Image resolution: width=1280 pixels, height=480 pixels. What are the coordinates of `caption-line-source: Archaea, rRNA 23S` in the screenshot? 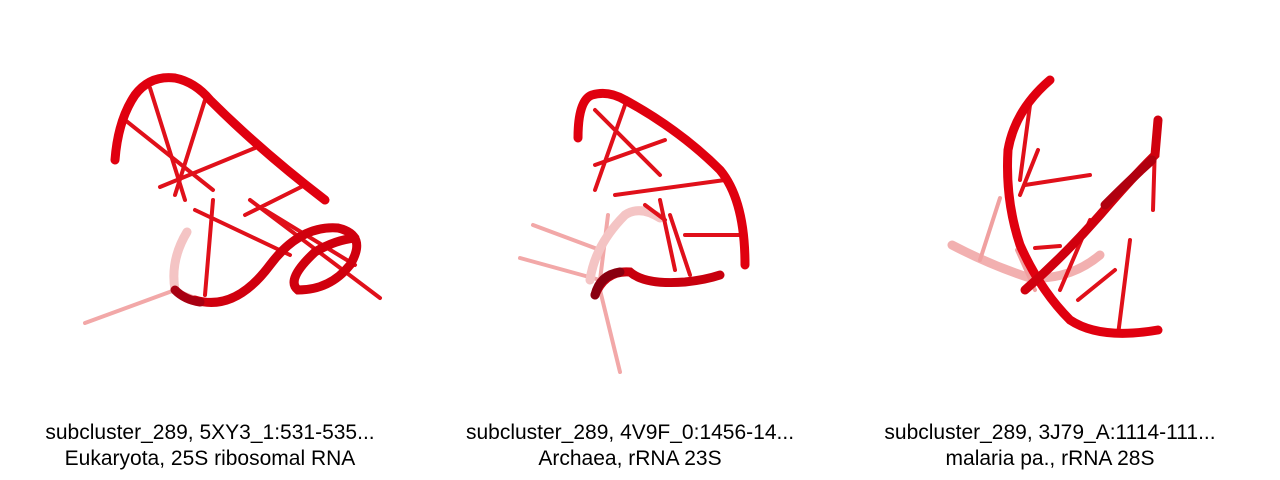 It's located at (630, 458).